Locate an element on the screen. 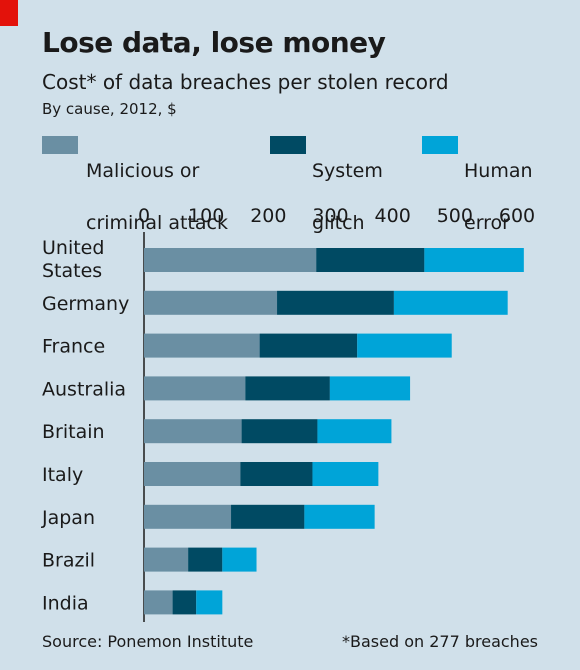  chart-units-note: By cause, 2012, $ is located at coordinates (109, 109).